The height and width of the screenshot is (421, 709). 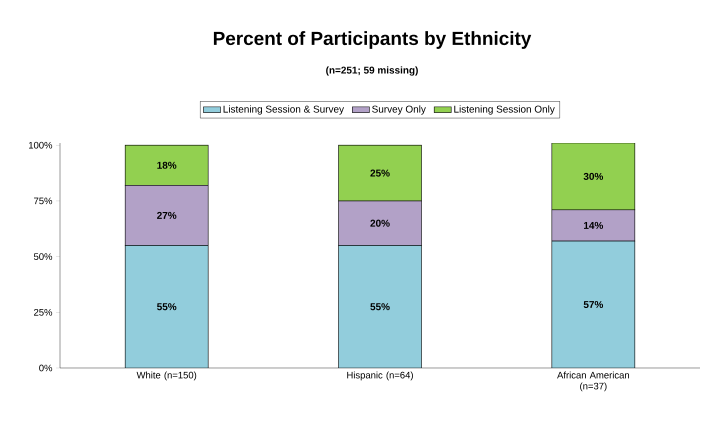 I want to click on y-tick-label: 0%, so click(x=45, y=368).